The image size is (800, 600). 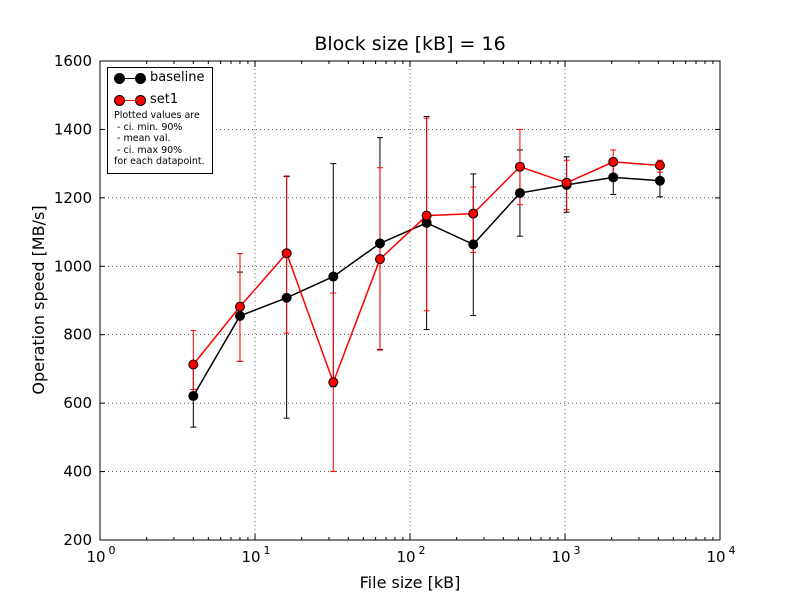 What do you see at coordinates (112, 550) in the screenshot?
I see `x-tick-label-exponent: 0` at bounding box center [112, 550].